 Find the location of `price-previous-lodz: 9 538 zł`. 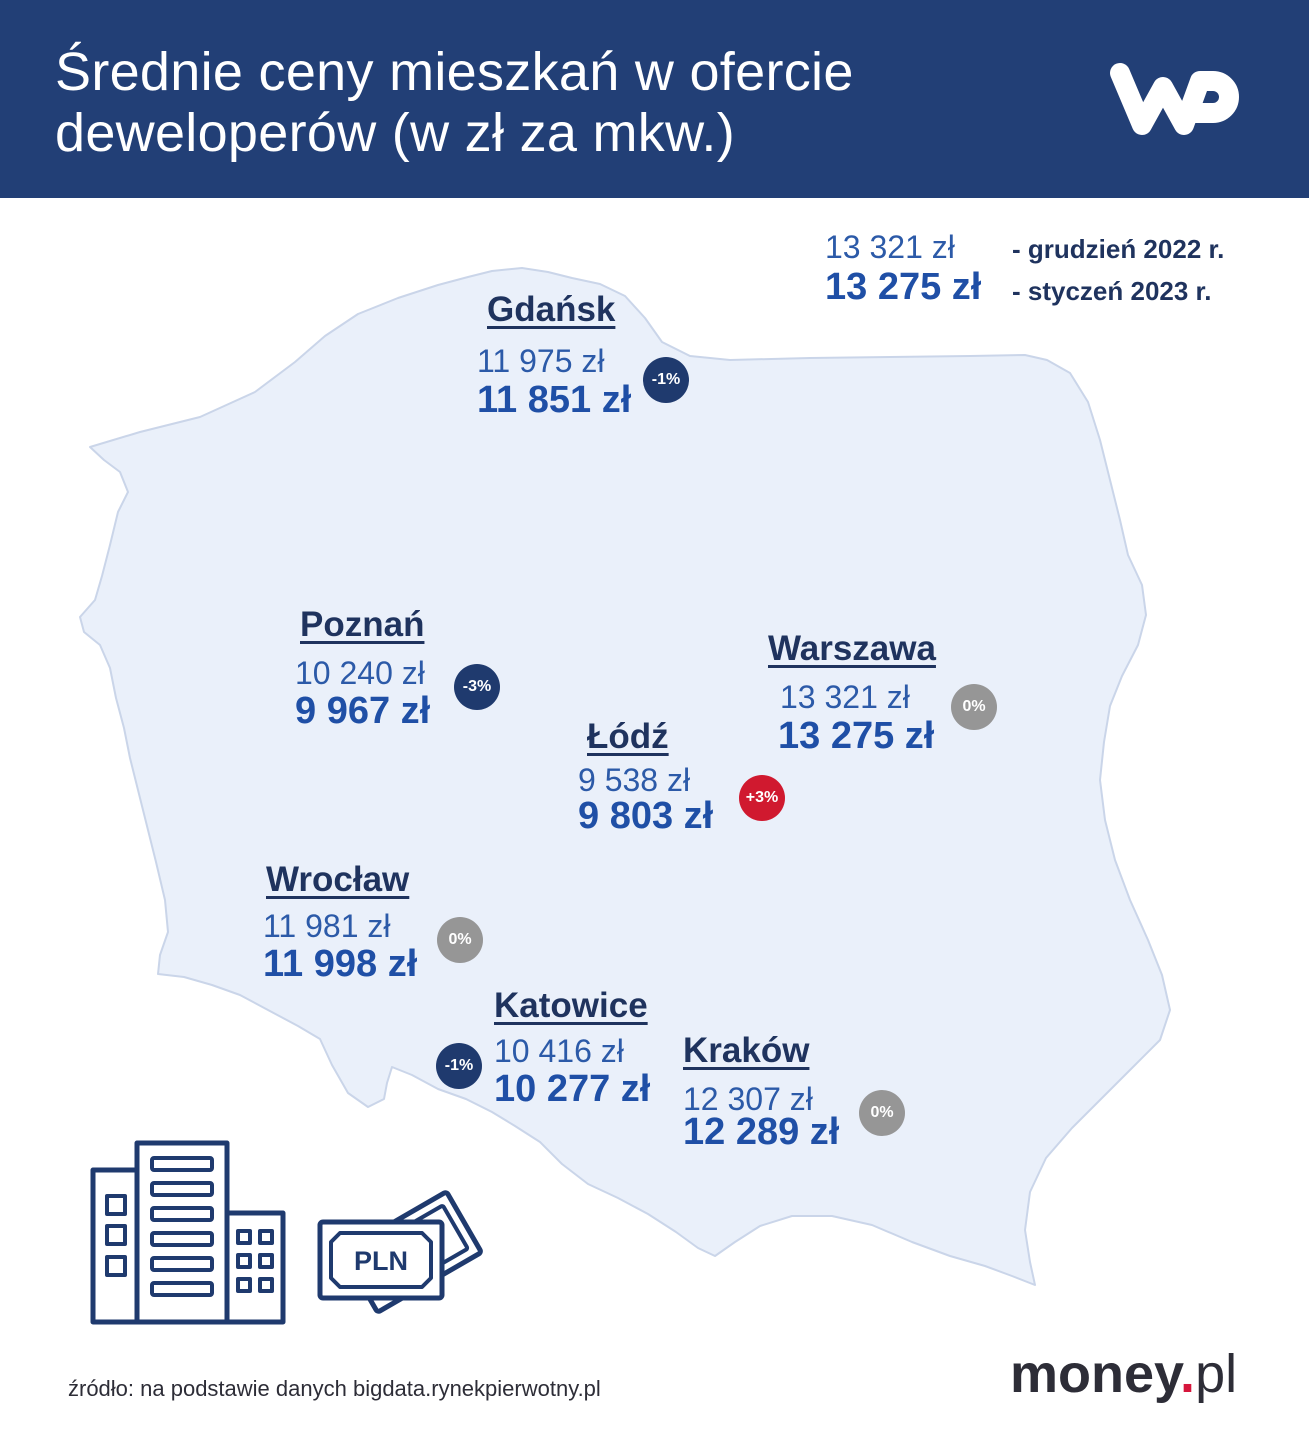

price-previous-lodz: 9 538 zł is located at coordinates (634, 780).